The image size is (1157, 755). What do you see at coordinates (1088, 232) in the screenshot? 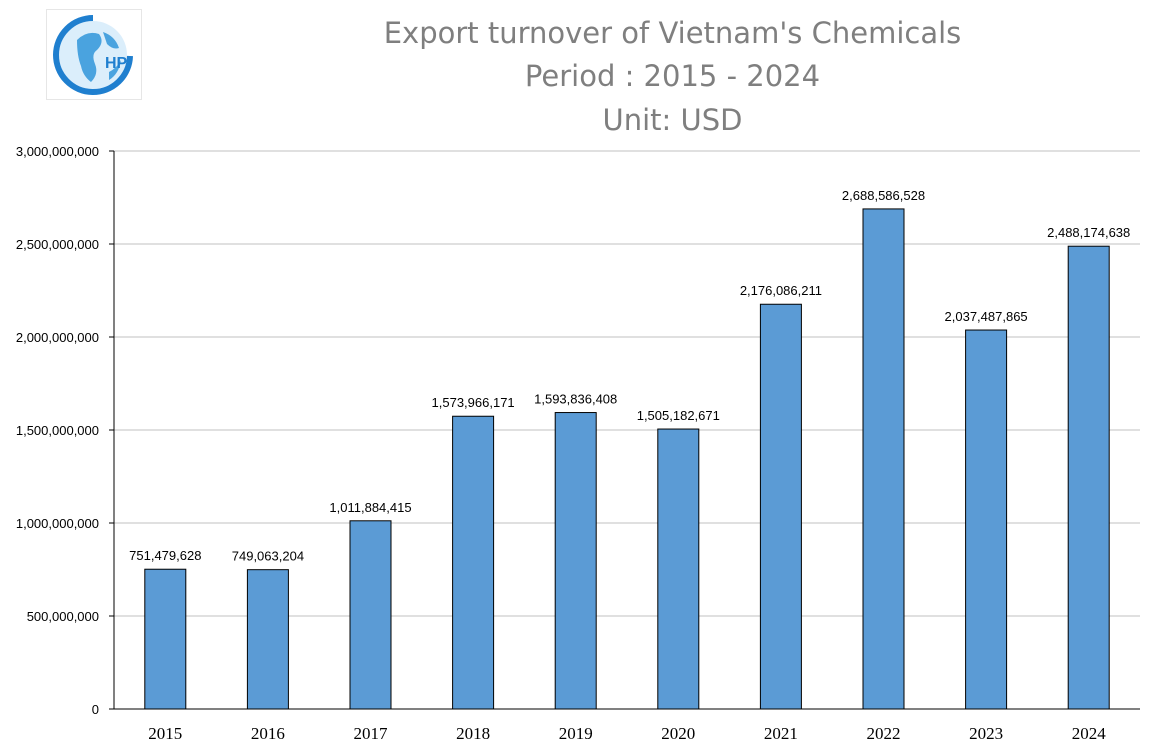
I see `data-label: 2,488,174,638` at bounding box center [1088, 232].